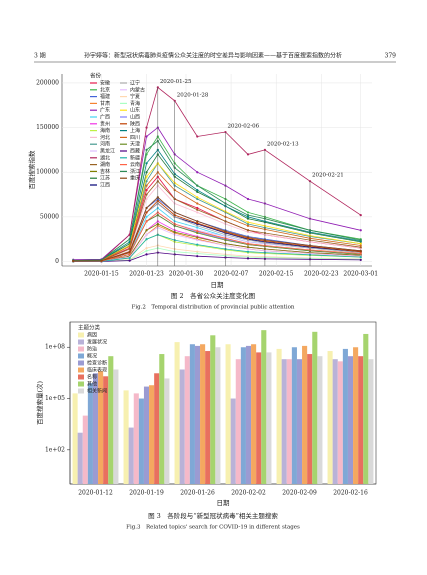 Image resolution: width=427 pixels, height=575 pixels. What do you see at coordinates (135, 96) in the screenshot?
I see `legend-label: 宁夏` at bounding box center [135, 96].